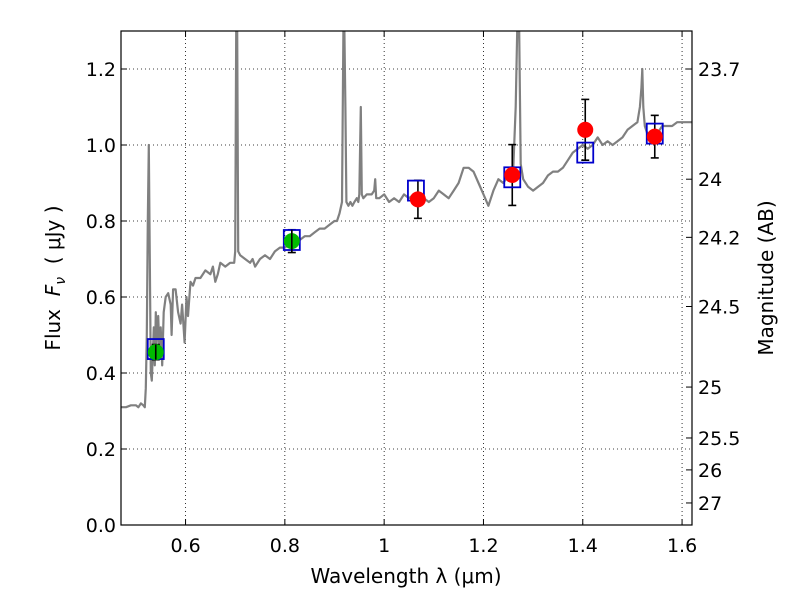 The width and height of the screenshot is (800, 600). I want to click on right-tick-label: 27, so click(710, 504).